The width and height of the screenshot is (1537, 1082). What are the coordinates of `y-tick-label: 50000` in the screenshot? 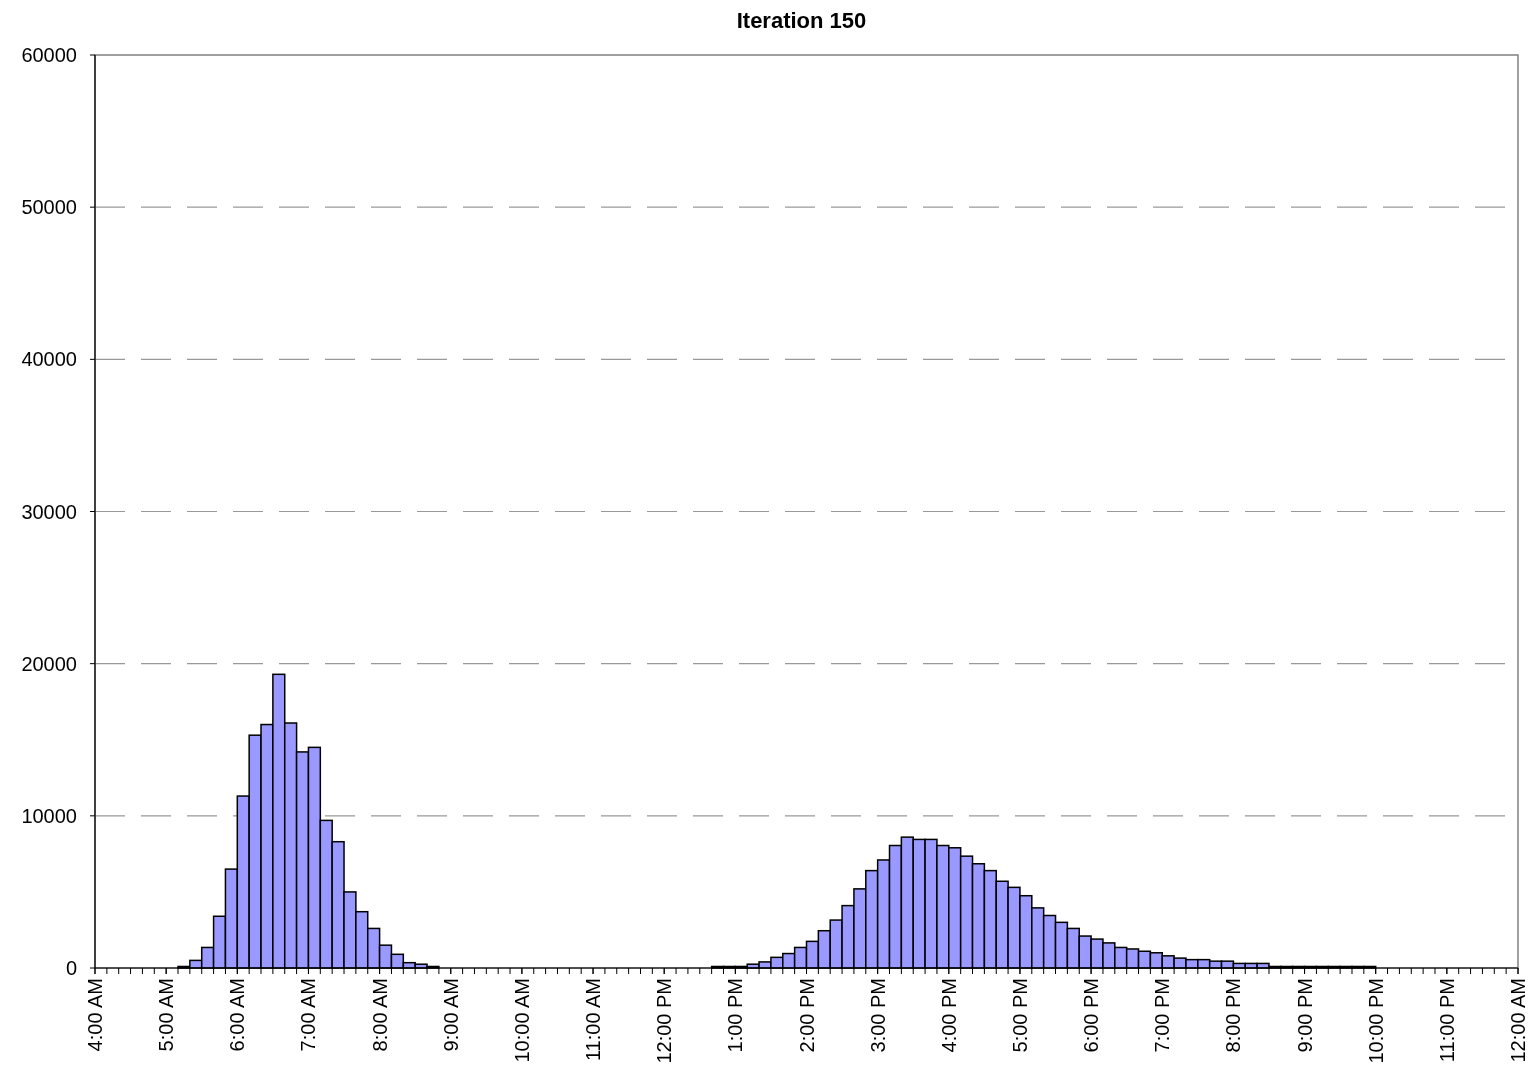 It's located at (49, 207).